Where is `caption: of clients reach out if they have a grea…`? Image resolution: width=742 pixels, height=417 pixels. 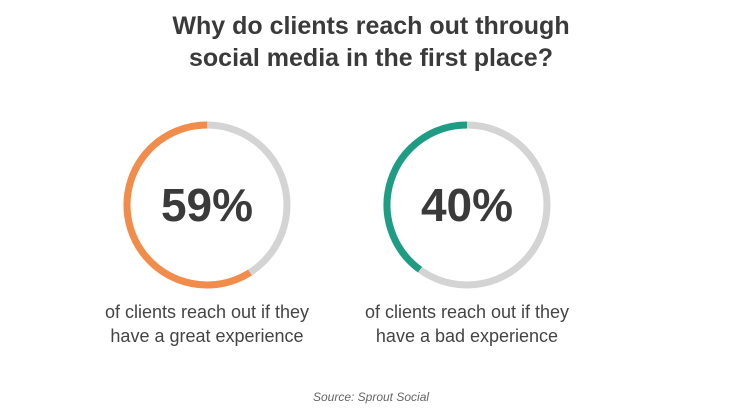
caption: of clients reach out if they have a grea… is located at coordinates (207, 324).